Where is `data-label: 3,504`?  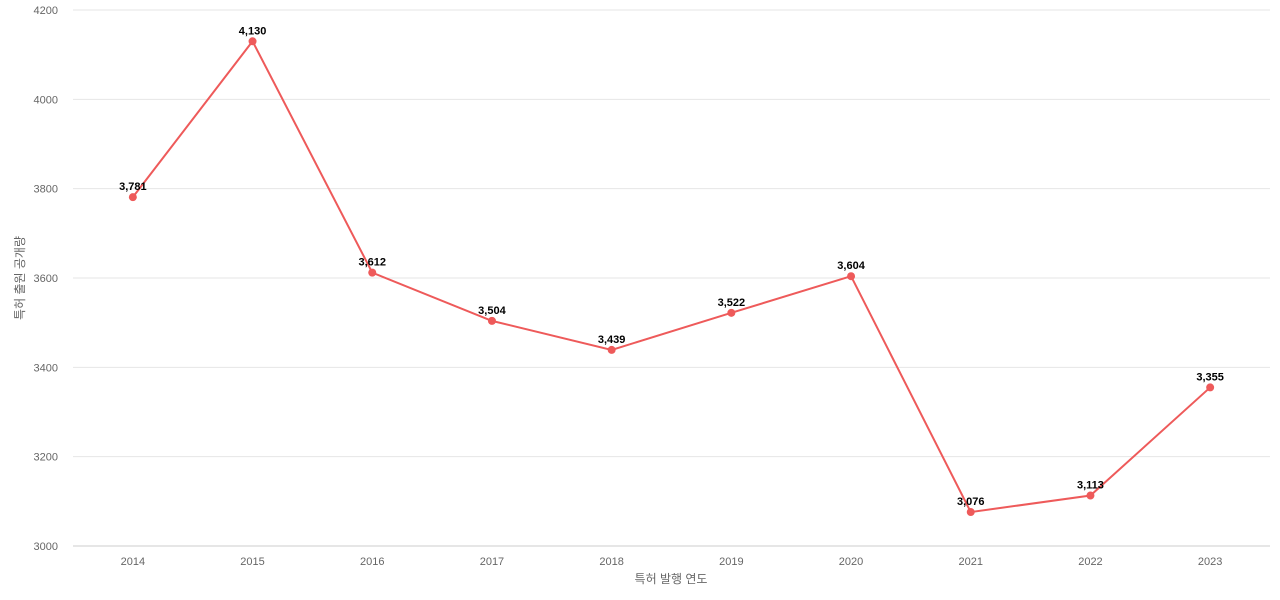
data-label: 3,504 is located at coordinates (492, 311).